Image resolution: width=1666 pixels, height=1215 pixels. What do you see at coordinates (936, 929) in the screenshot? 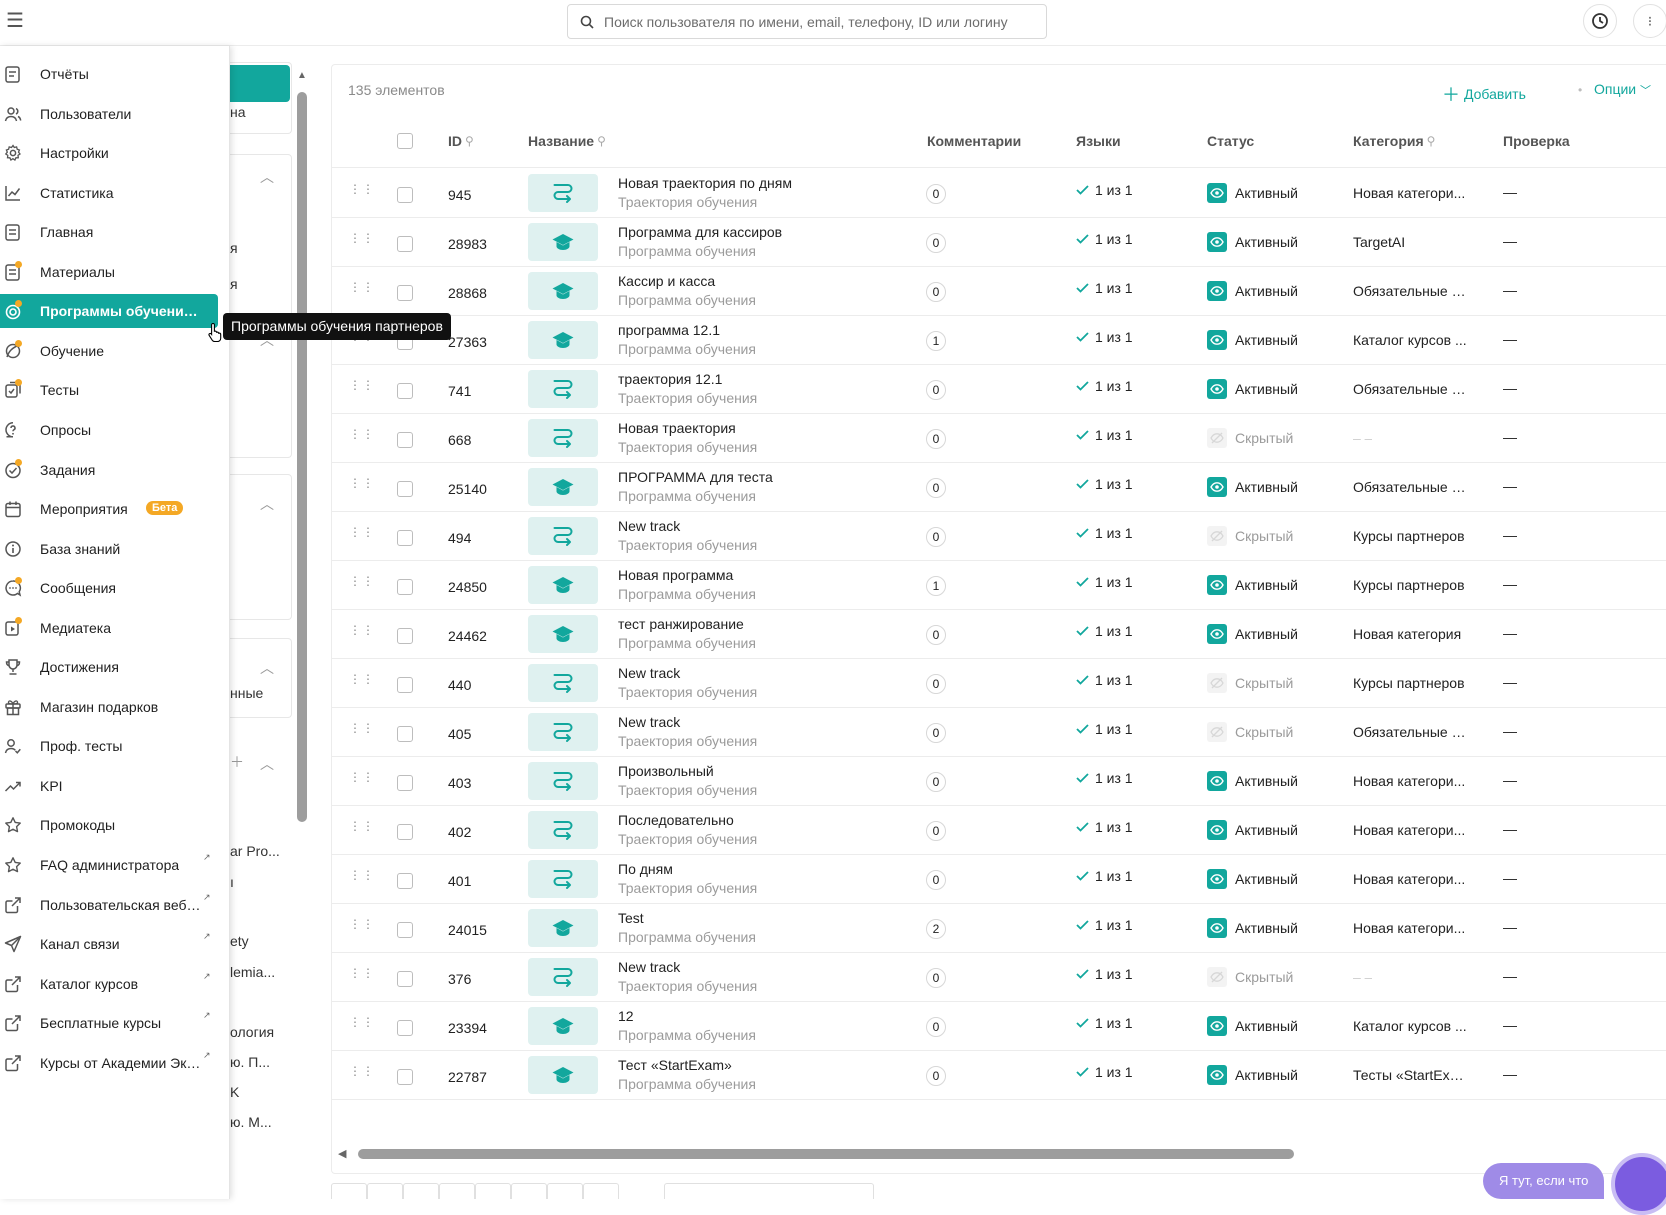
I see `comments-count: 2` at bounding box center [936, 929].